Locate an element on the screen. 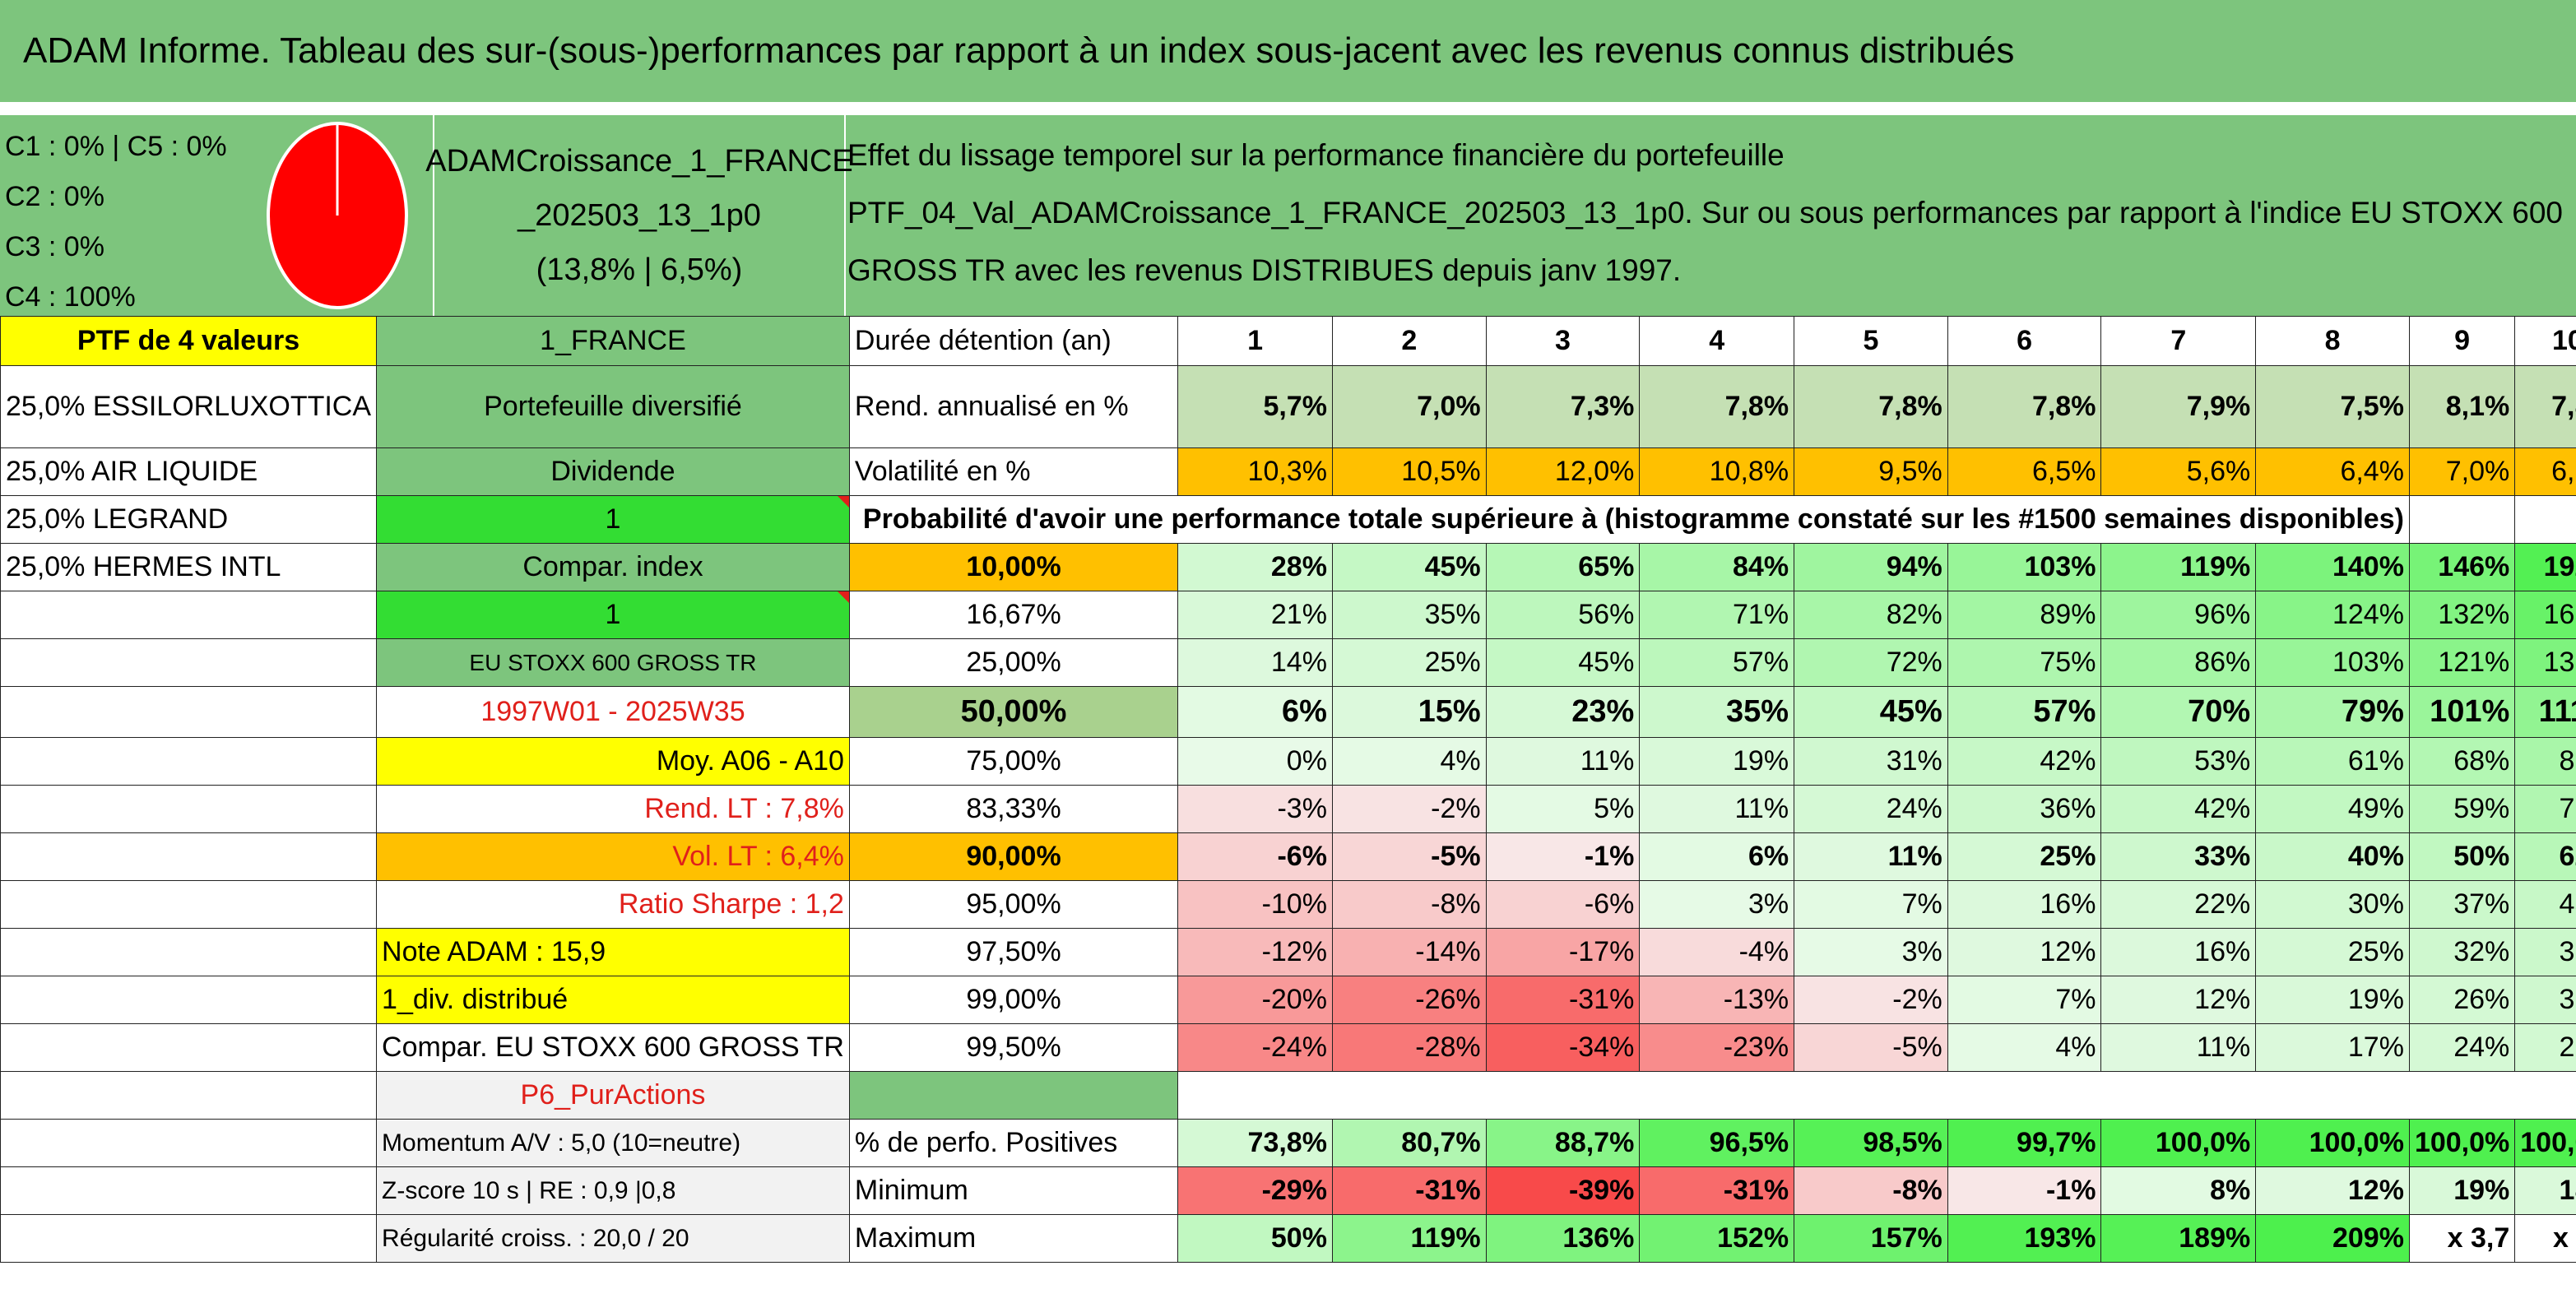 The width and height of the screenshot is (2576, 1289). dividend-label: Dividende is located at coordinates (613, 471).